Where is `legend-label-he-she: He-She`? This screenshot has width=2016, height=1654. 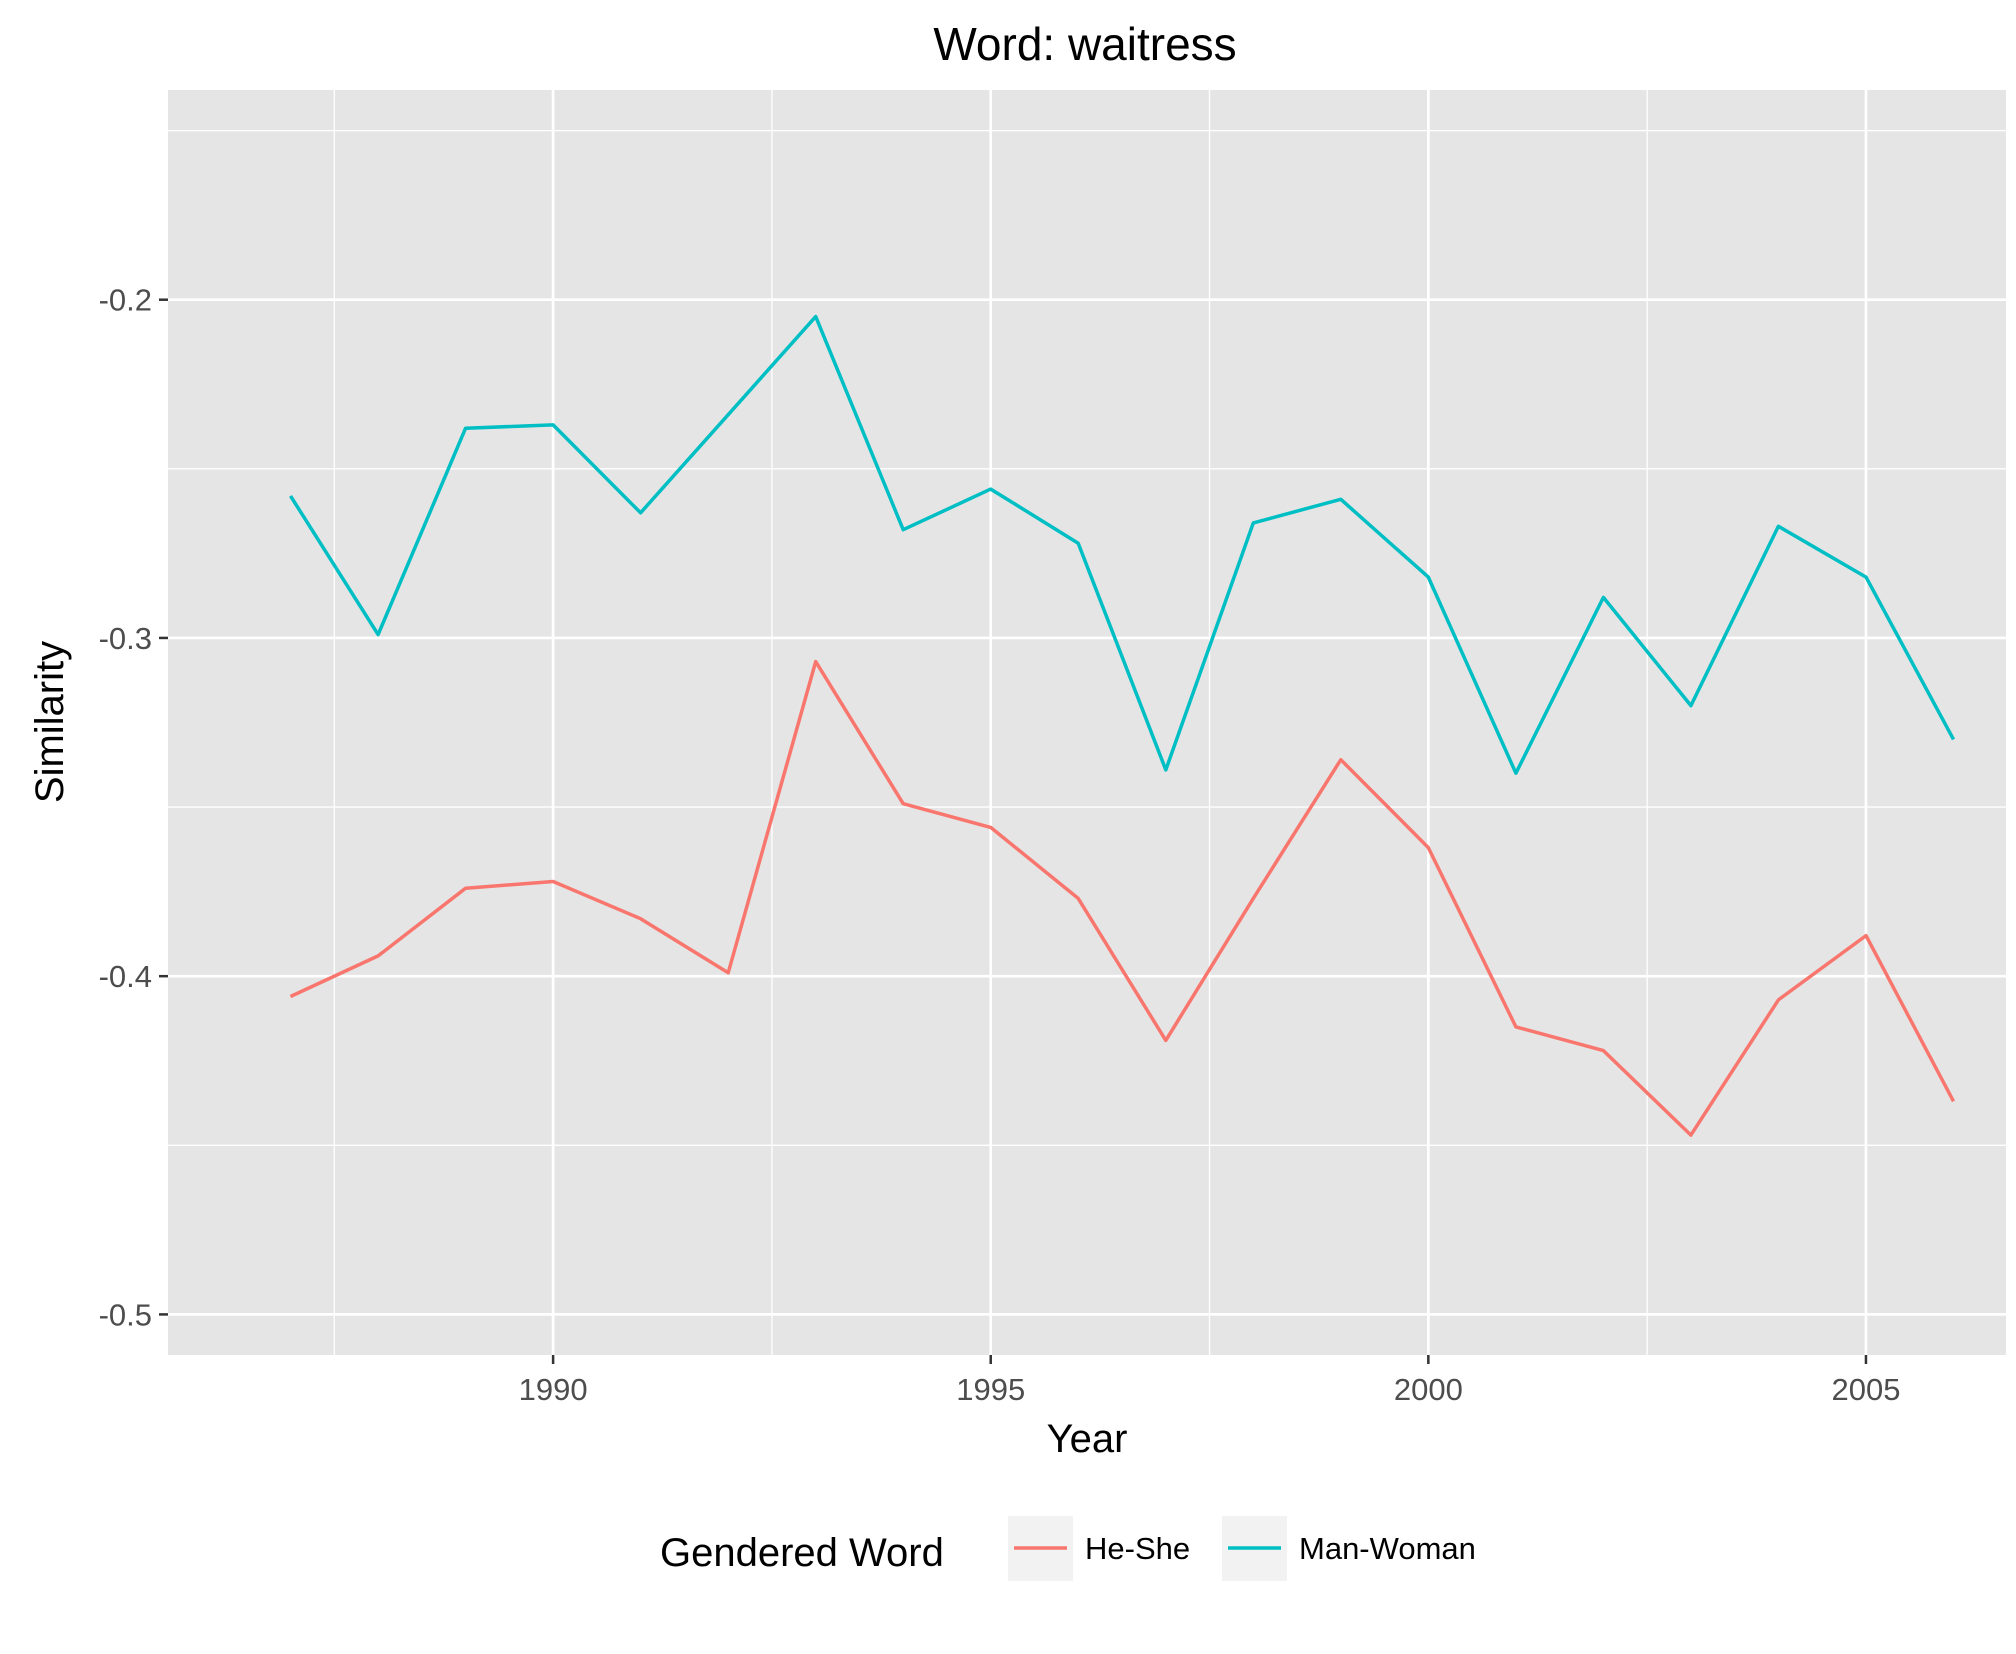 legend-label-he-she: He-She is located at coordinates (1137, 1548).